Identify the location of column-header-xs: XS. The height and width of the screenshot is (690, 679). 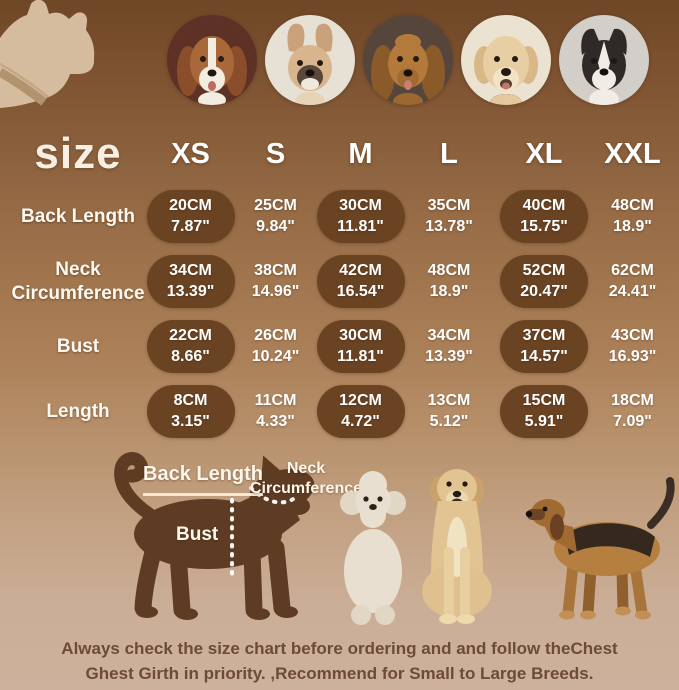
(190, 153).